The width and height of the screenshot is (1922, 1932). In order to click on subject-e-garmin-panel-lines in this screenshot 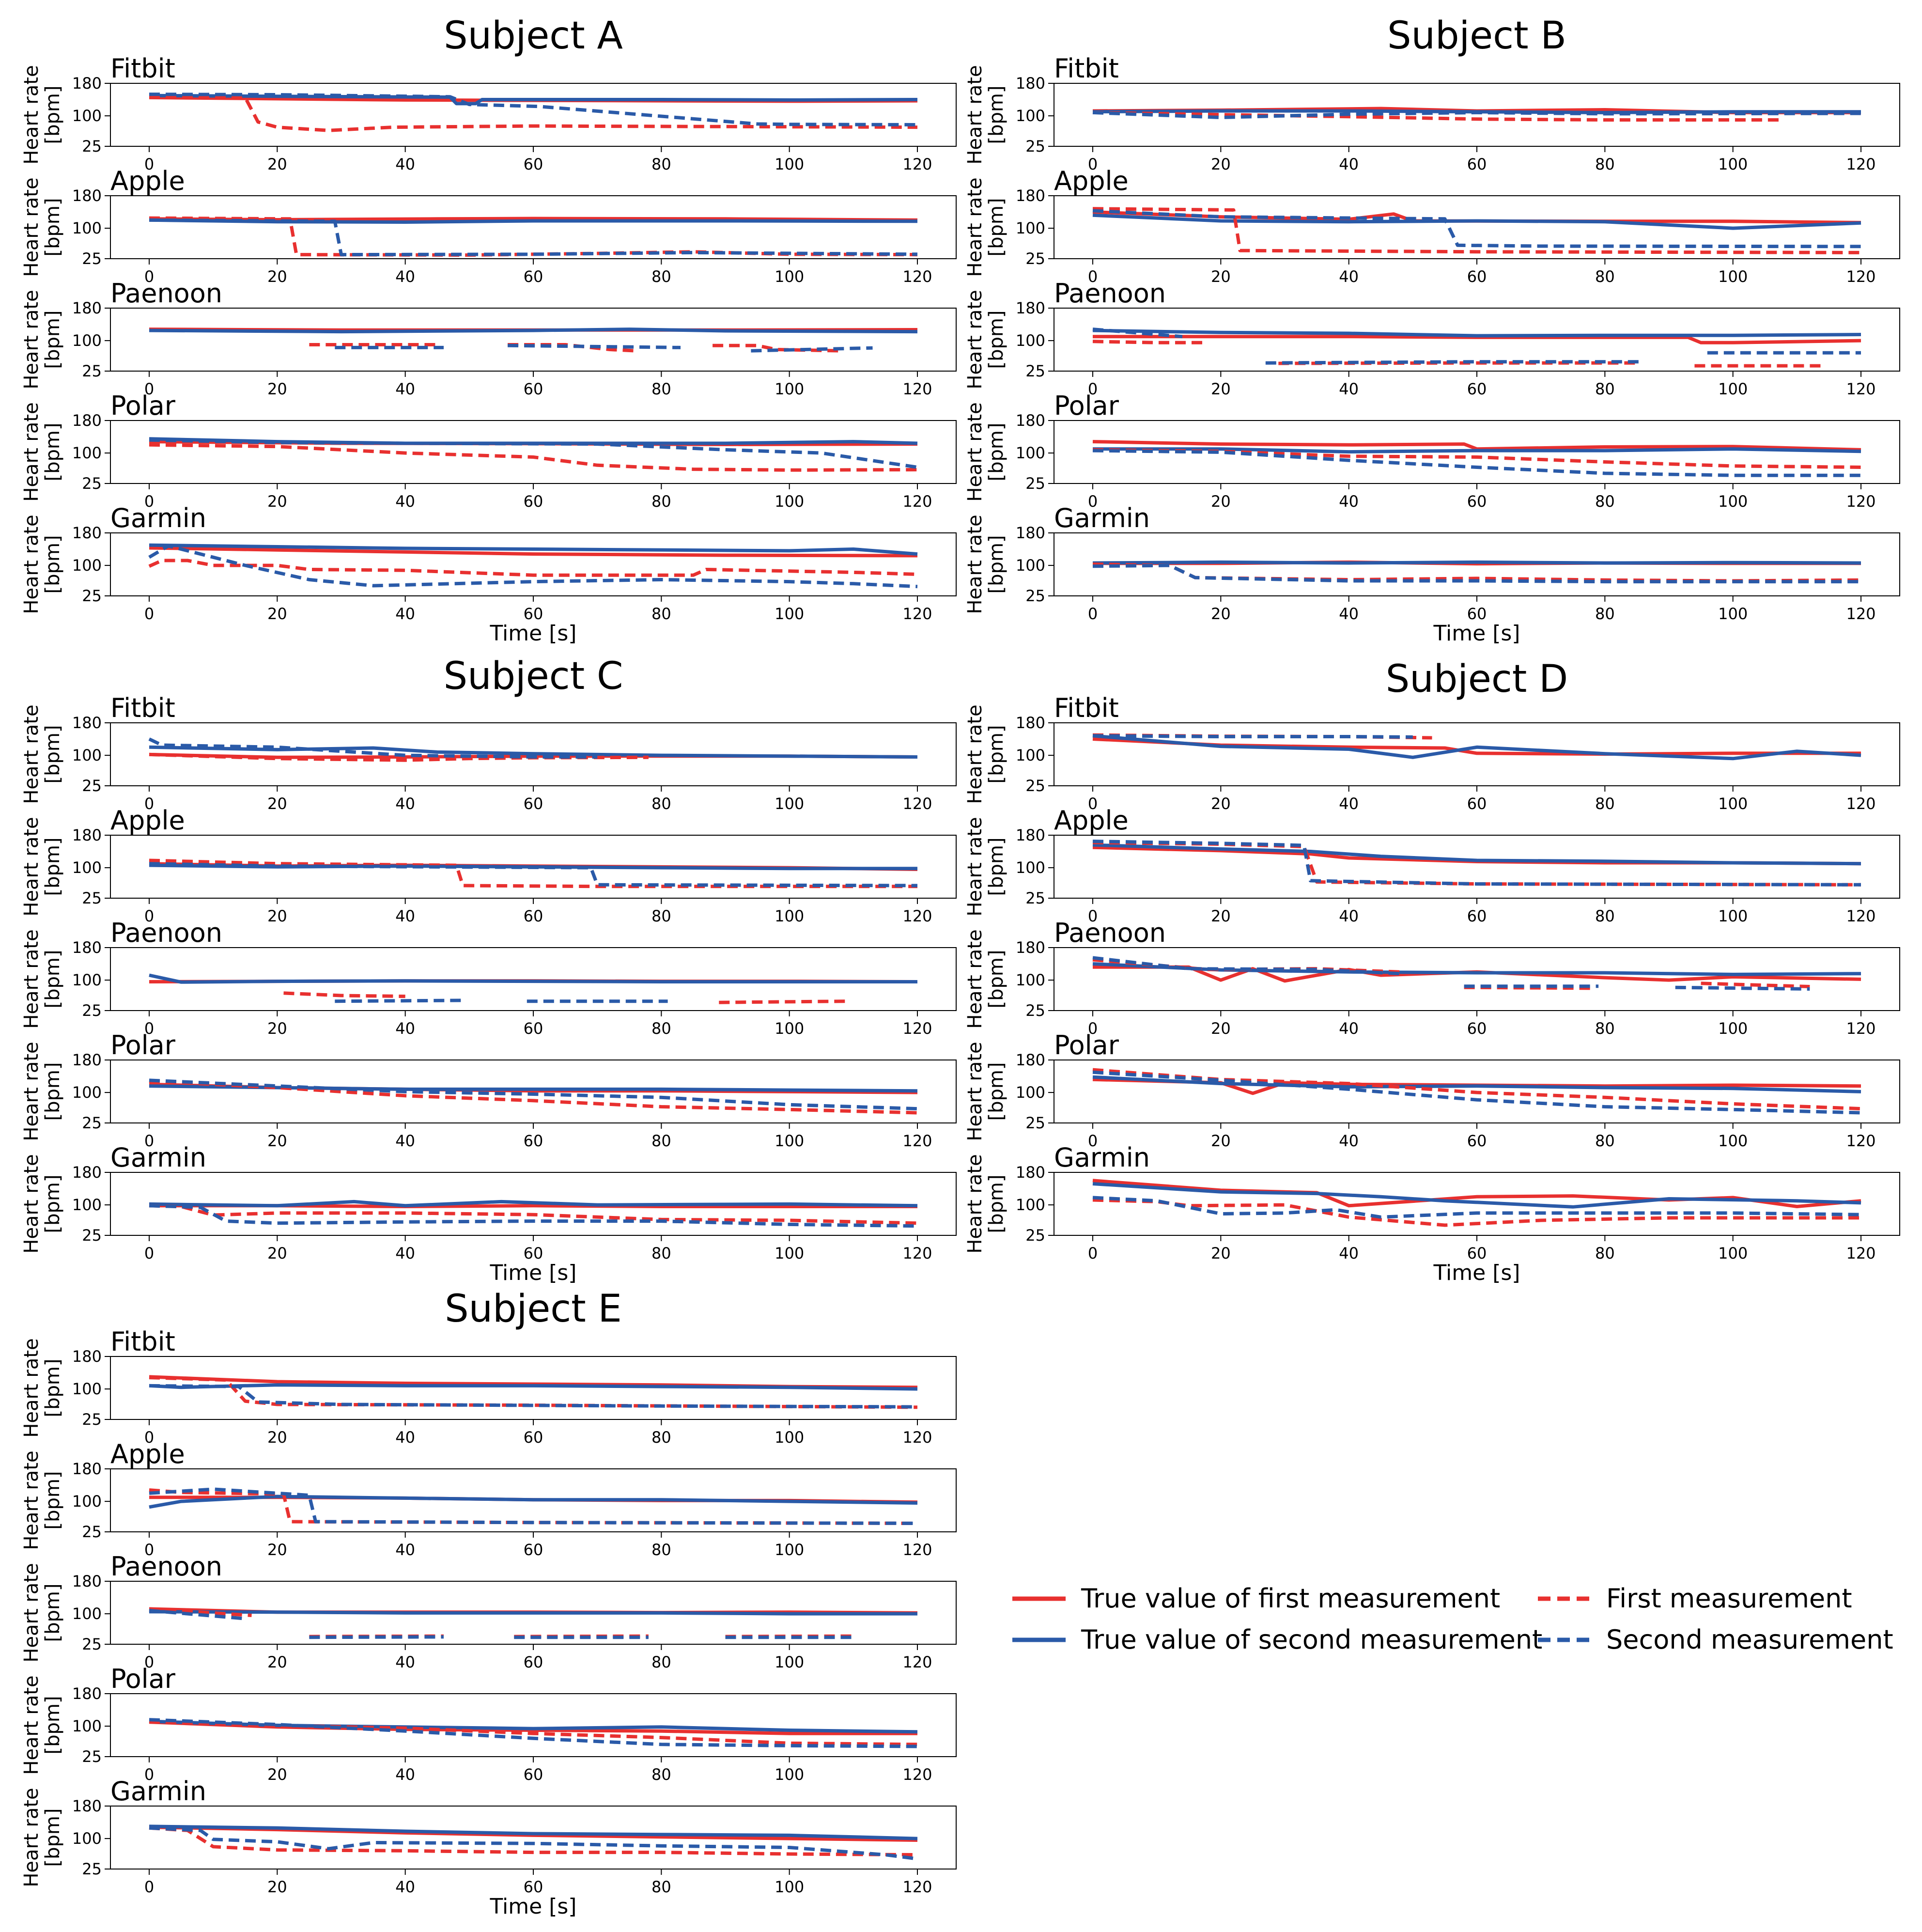, I will do `click(533, 1842)`.